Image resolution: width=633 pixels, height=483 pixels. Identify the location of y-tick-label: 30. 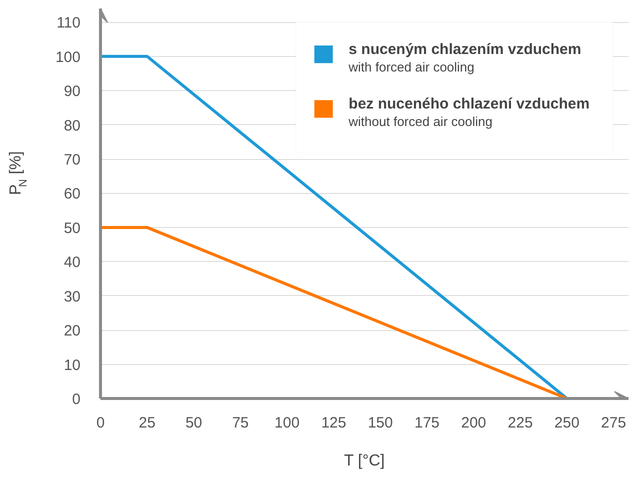
(72, 297).